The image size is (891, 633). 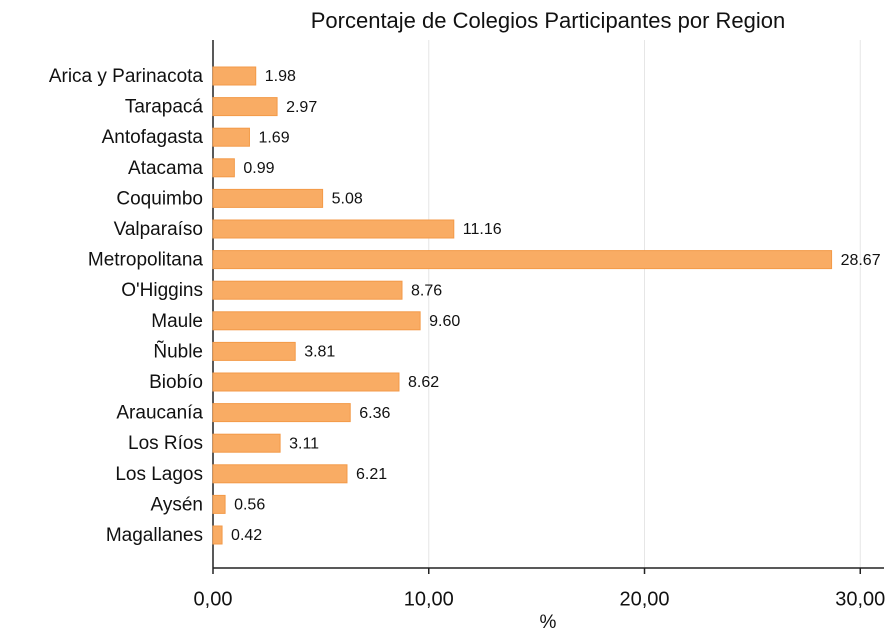 I want to click on value-label: 9.60, so click(x=444, y=321).